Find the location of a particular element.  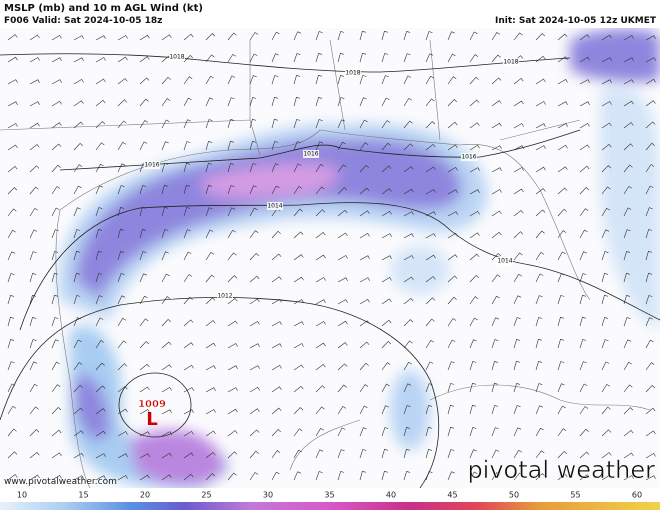

isobar-label: 1016 is located at coordinates (468, 157).